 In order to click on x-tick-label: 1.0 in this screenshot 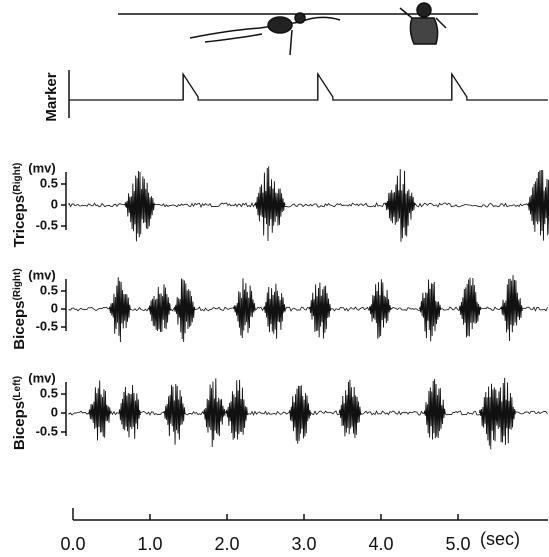, I will do `click(149, 544)`.